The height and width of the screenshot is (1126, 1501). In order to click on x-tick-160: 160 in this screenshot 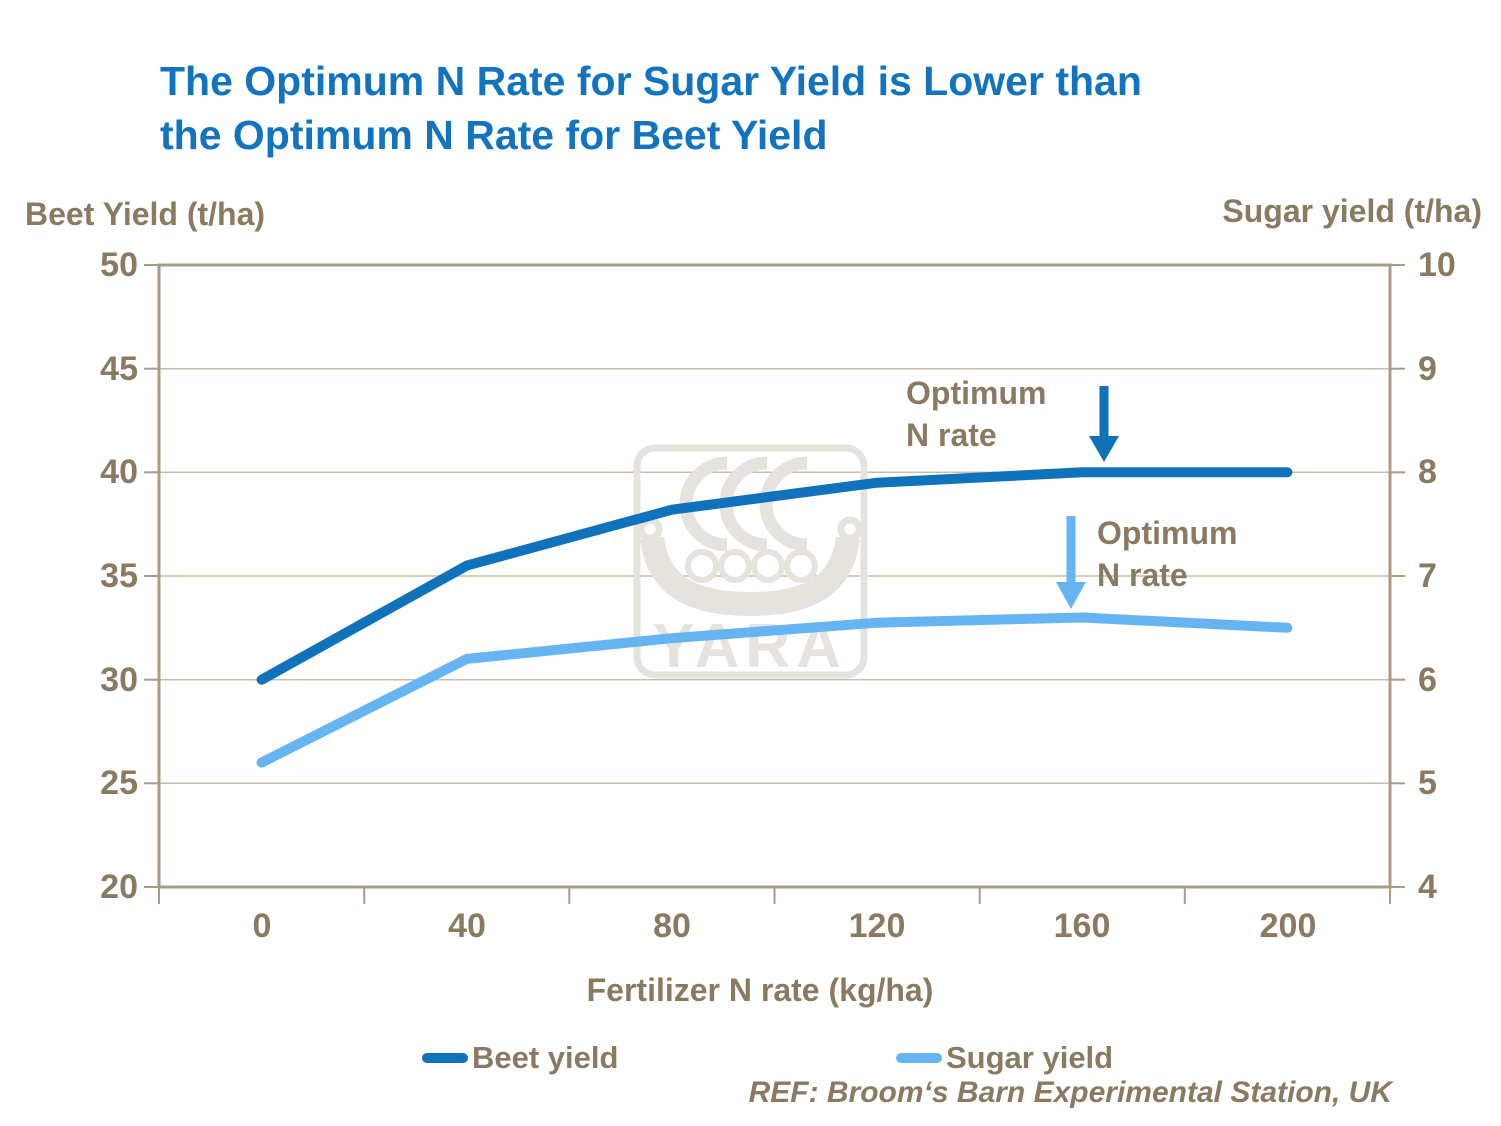, I will do `click(1082, 926)`.